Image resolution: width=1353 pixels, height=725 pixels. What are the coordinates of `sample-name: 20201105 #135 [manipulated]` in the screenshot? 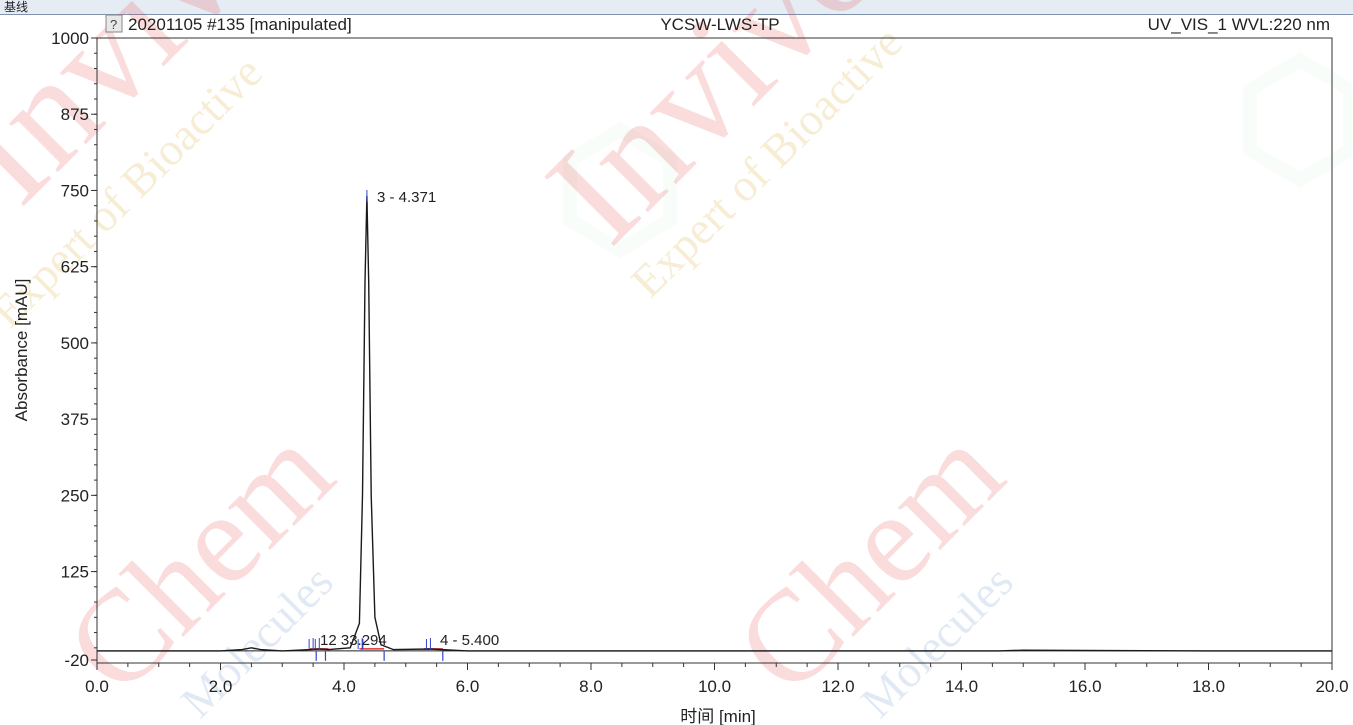 It's located at (240, 24).